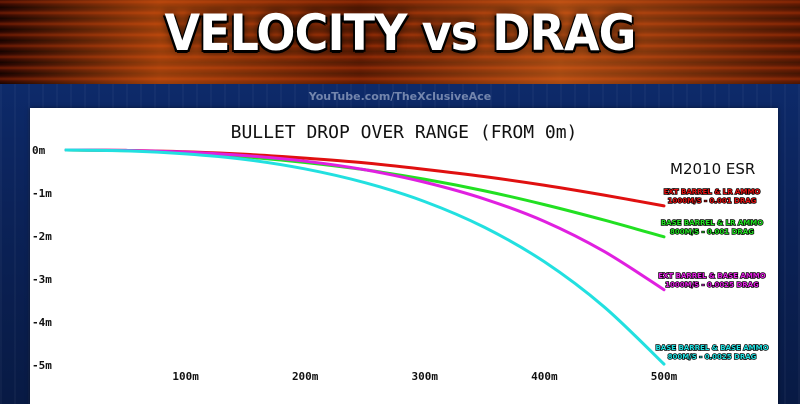 Image resolution: width=800 pixels, height=404 pixels. I want to click on series-label: 800M/S - 0.001 DRAG, so click(712, 232).